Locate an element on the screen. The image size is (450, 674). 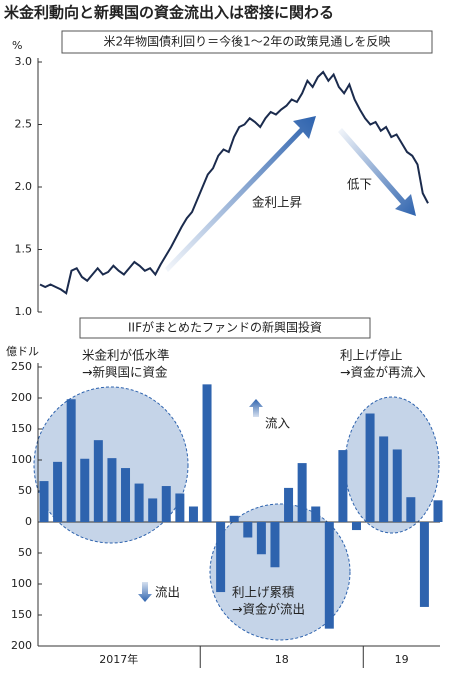
outflow-arrow is located at coordinates (145, 592).